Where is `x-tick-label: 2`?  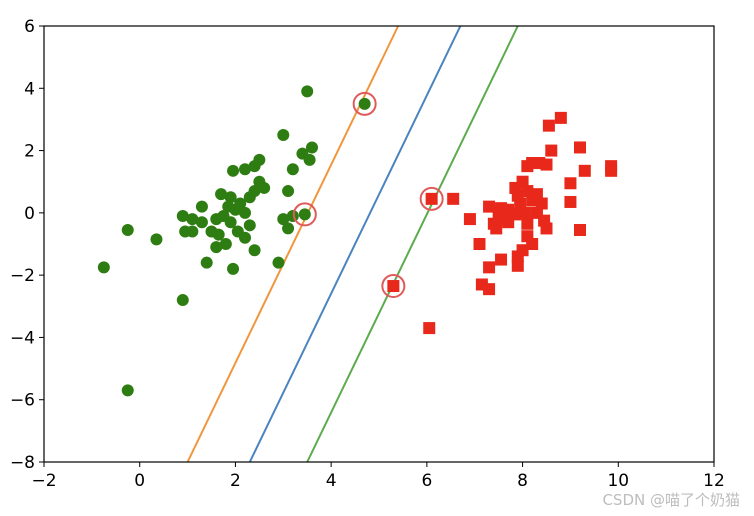 x-tick-label: 2 is located at coordinates (235, 481).